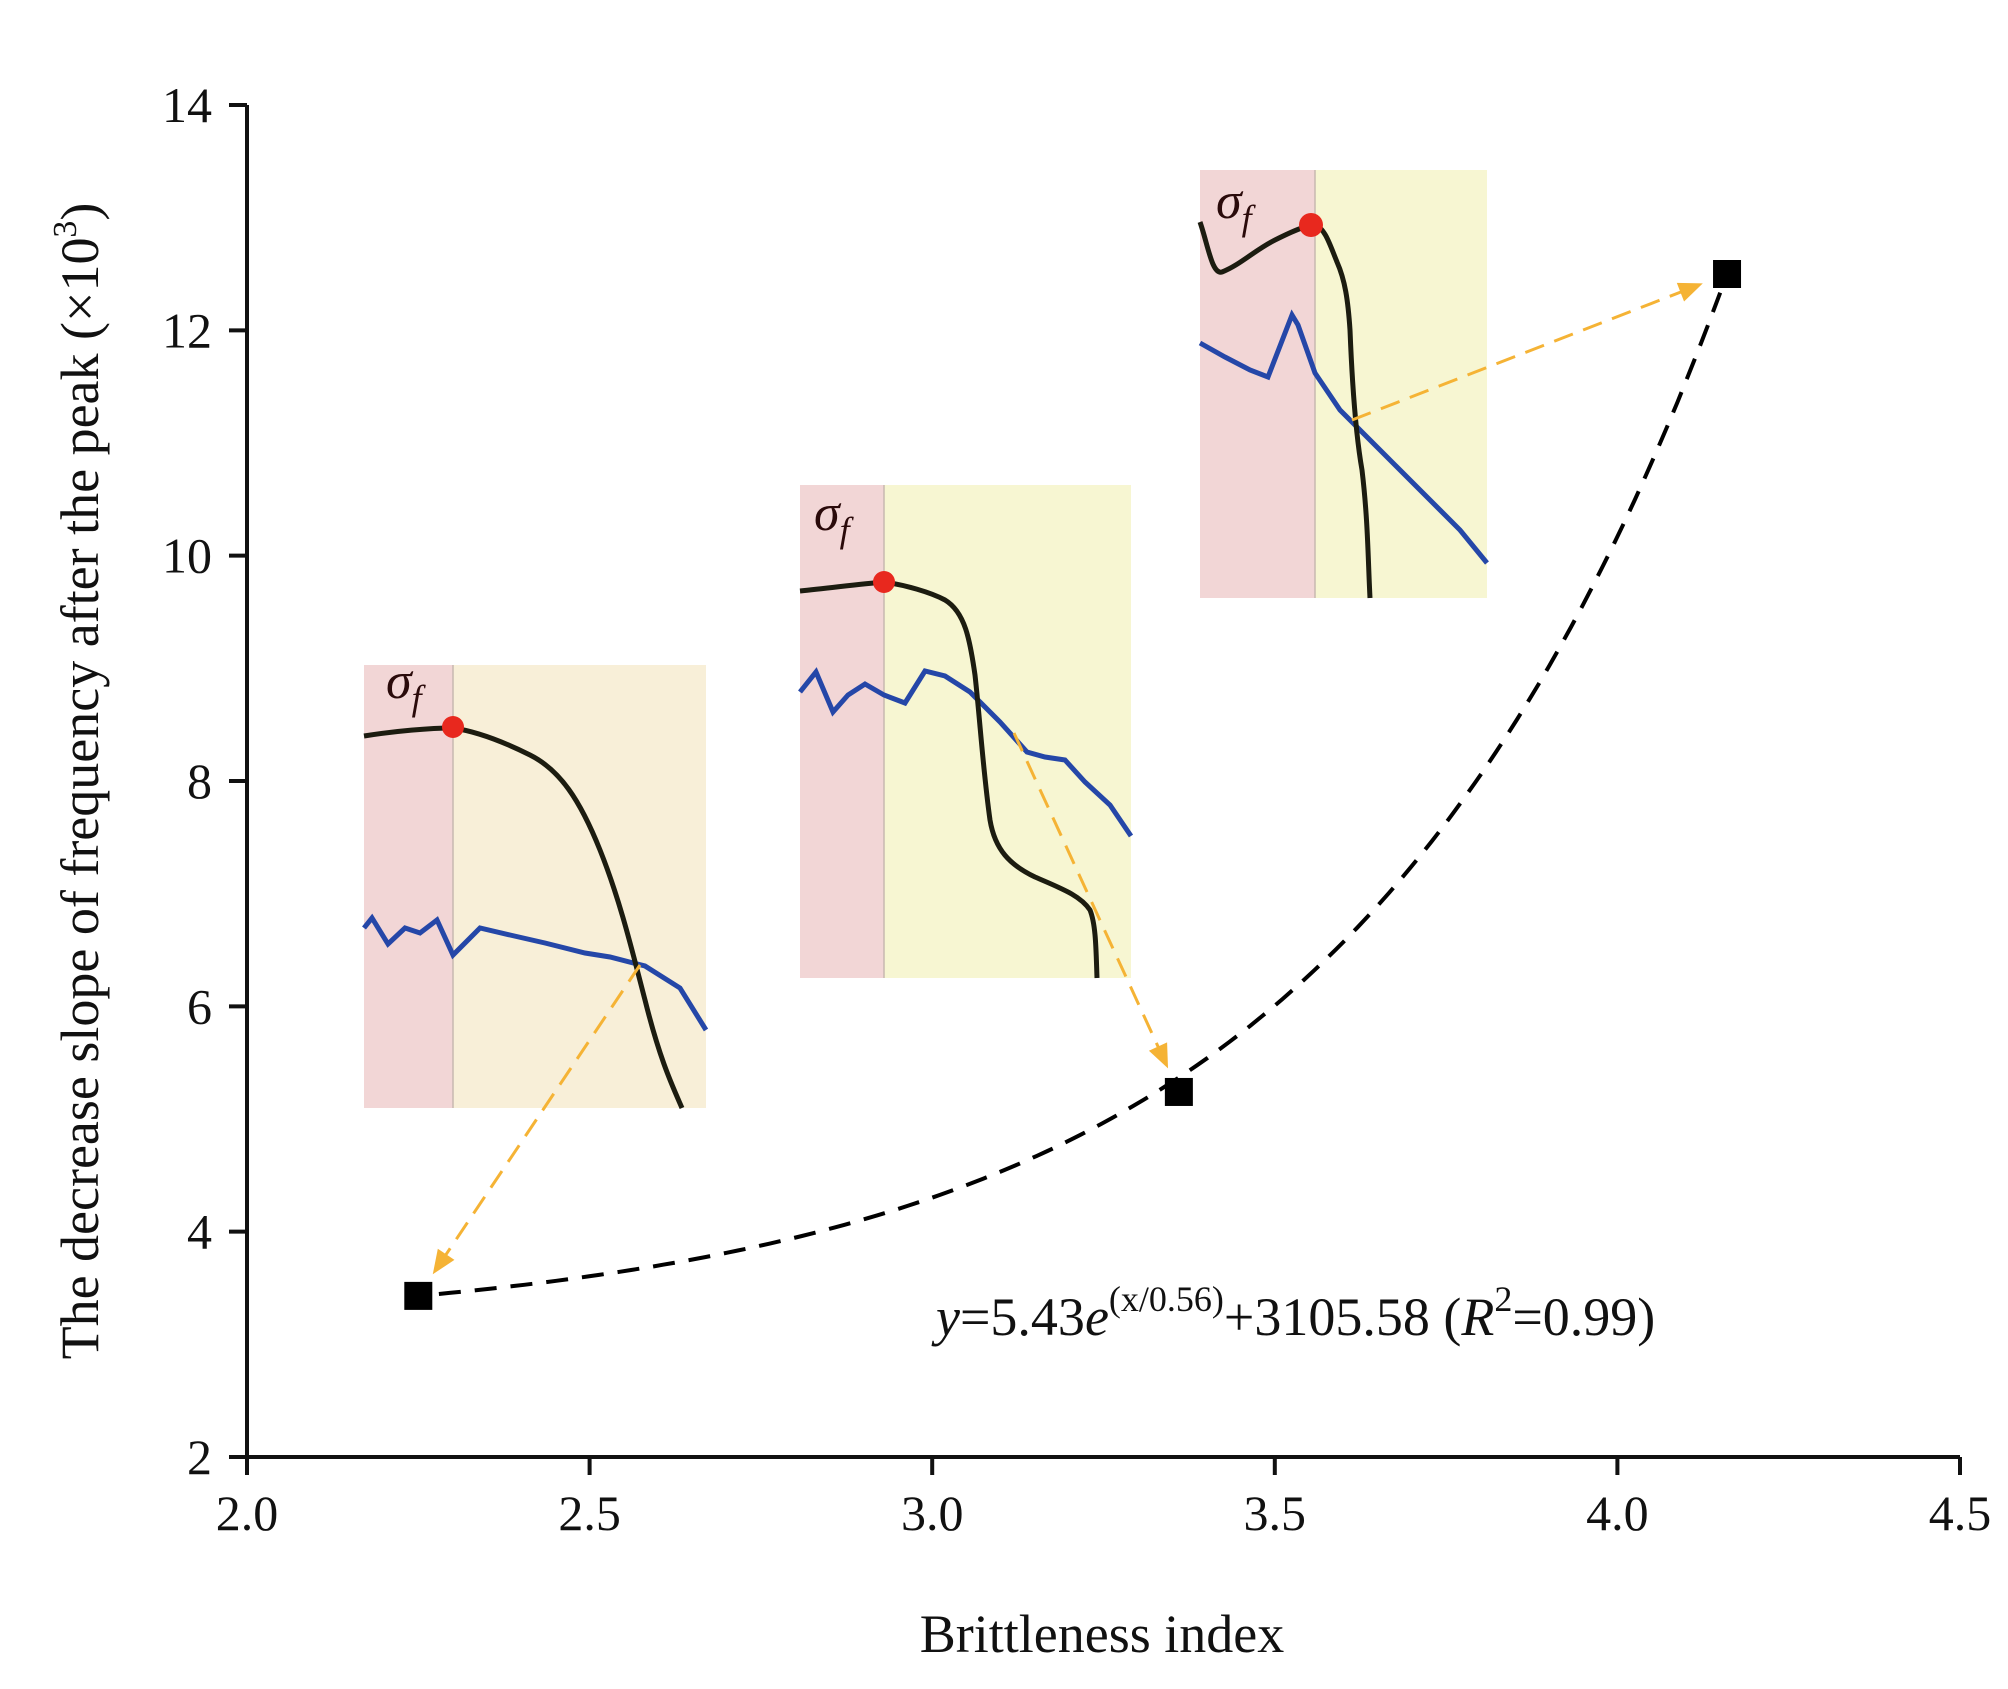 The width and height of the screenshot is (2008, 1689). I want to click on y-tick-label: 14, so click(187, 105).